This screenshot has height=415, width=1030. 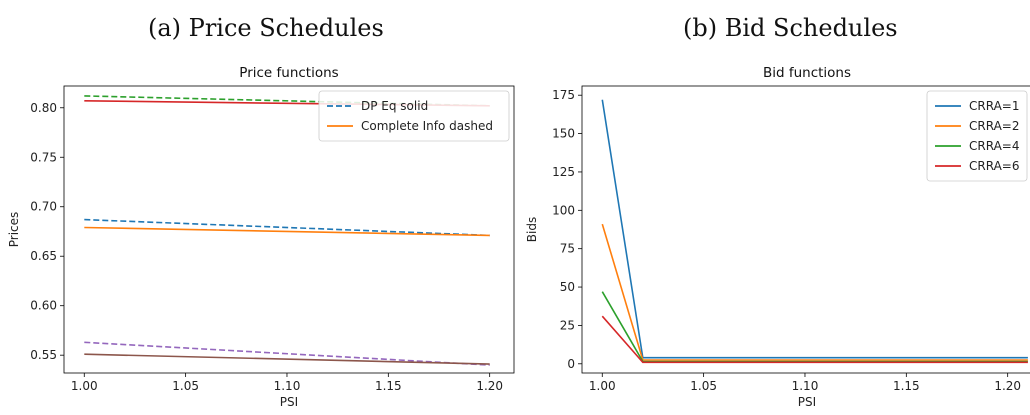 I want to click on caption-bid-schedules: (b) Bid Schedules, so click(x=790, y=28).